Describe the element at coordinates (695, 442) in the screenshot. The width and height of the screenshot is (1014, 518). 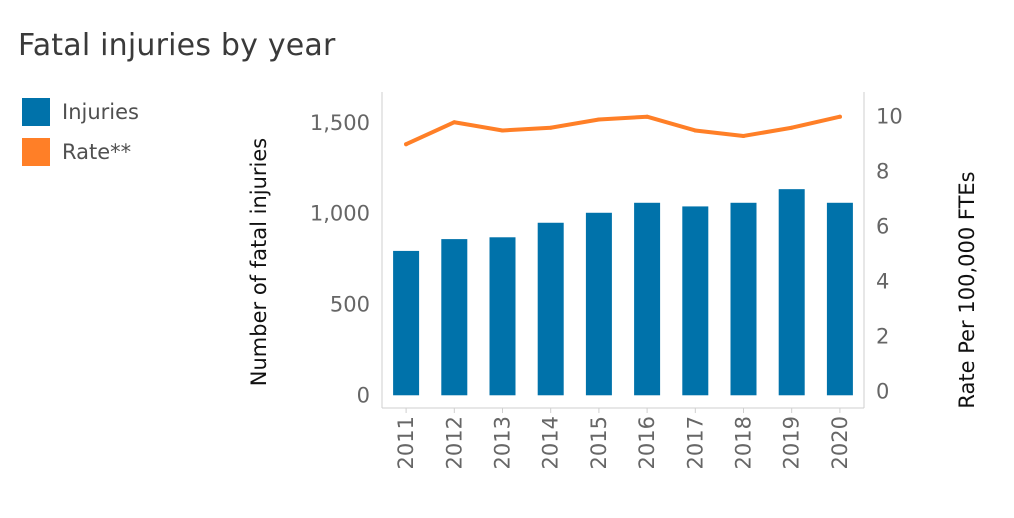
I see `x-tick-label: 2017` at that location.